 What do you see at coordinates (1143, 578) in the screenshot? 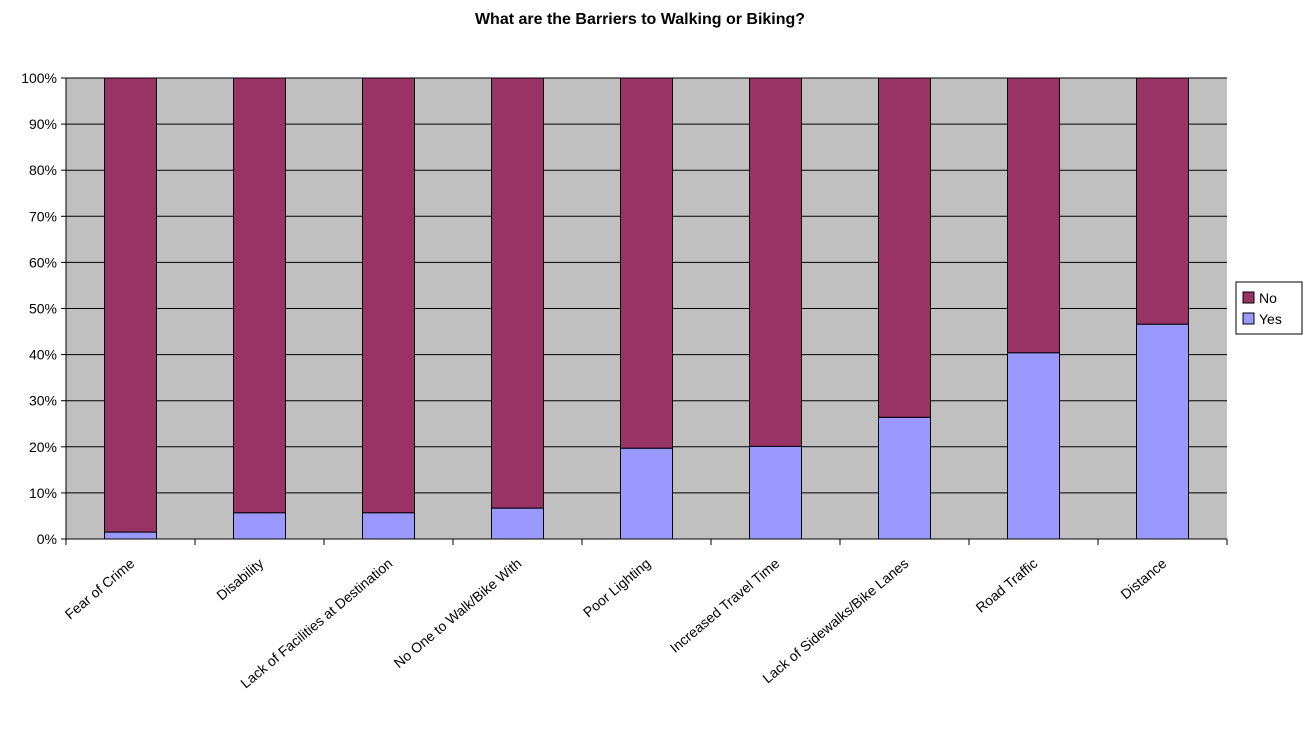
I see `x-category-label: Distance` at bounding box center [1143, 578].